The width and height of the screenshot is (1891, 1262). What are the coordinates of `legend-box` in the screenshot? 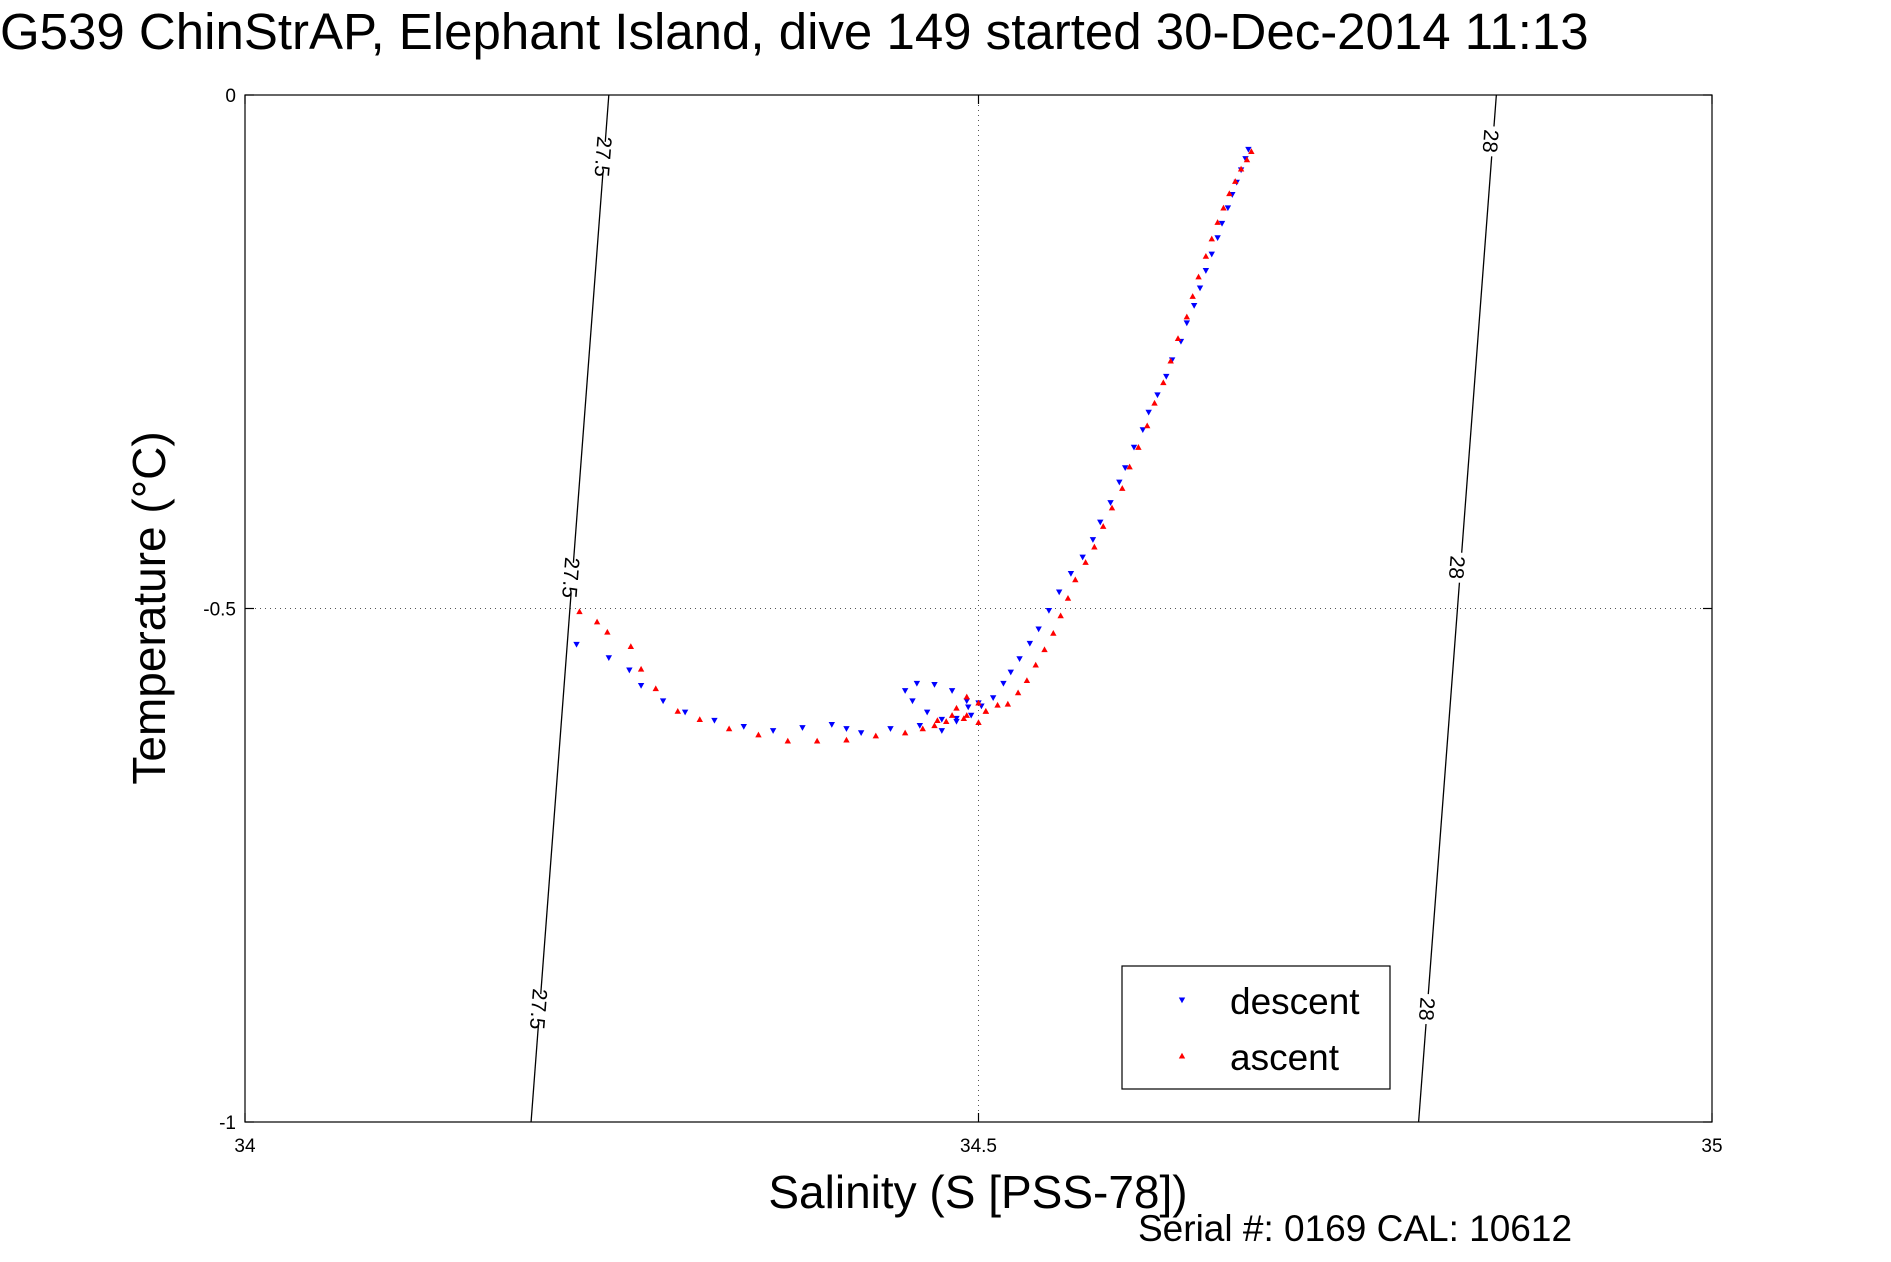 It's located at (1256, 1027).